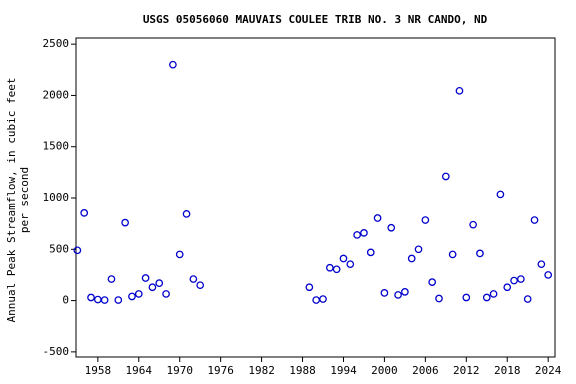  What do you see at coordinates (302, 370) in the screenshot?
I see `x-tick-label: 1988` at bounding box center [302, 370].